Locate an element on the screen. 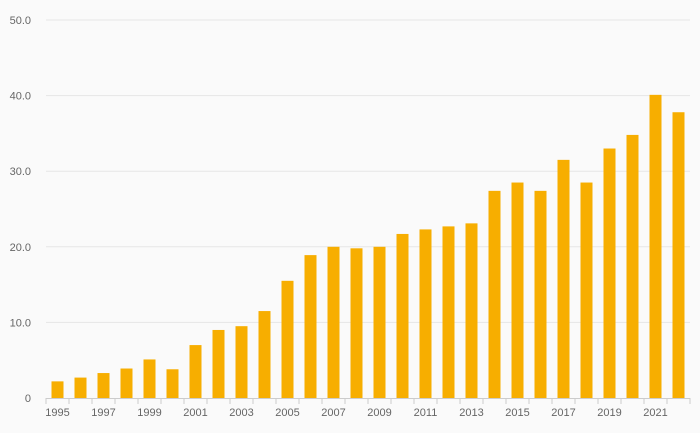 Image resolution: width=700 pixels, height=433 pixels. bar-2012 is located at coordinates (448, 312).